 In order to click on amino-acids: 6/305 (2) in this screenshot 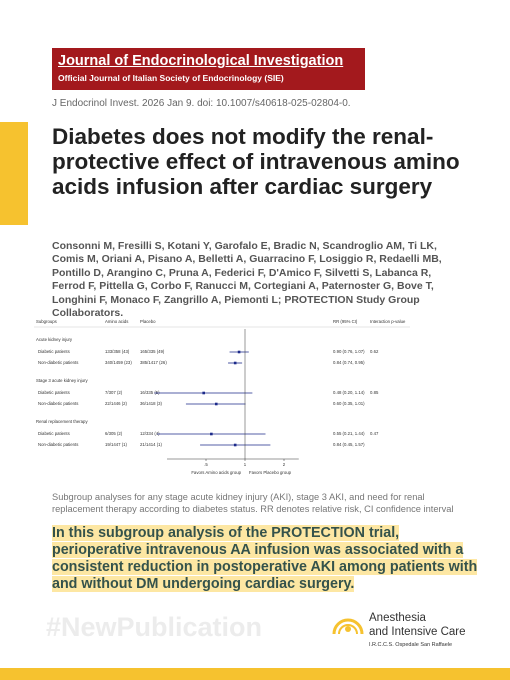, I will do `click(114, 433)`.